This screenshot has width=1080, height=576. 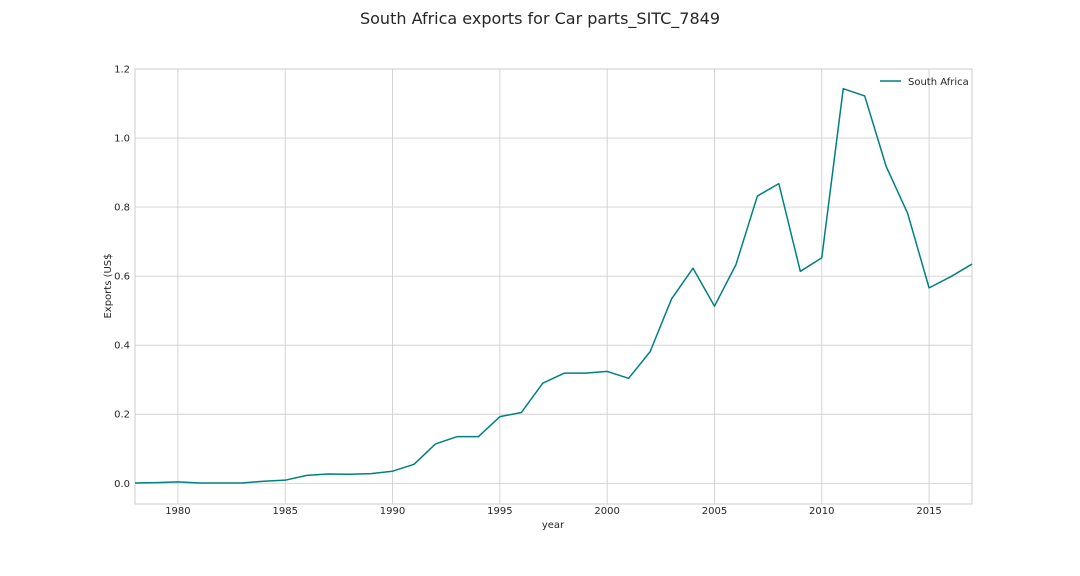 What do you see at coordinates (122, 70) in the screenshot?
I see `y-tick-label: 1.2` at bounding box center [122, 70].